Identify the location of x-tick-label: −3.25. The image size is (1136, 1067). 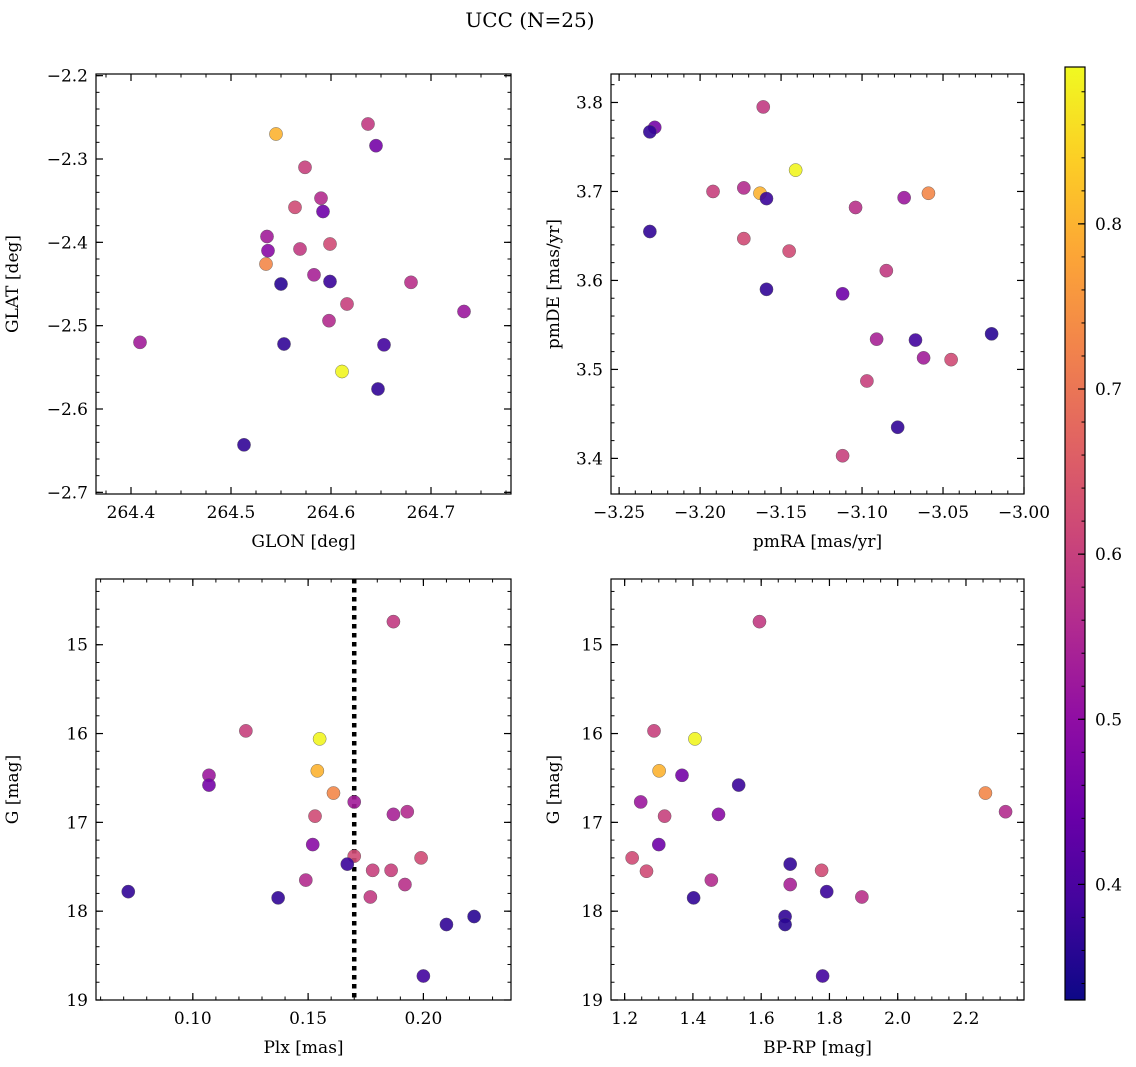
(619, 513).